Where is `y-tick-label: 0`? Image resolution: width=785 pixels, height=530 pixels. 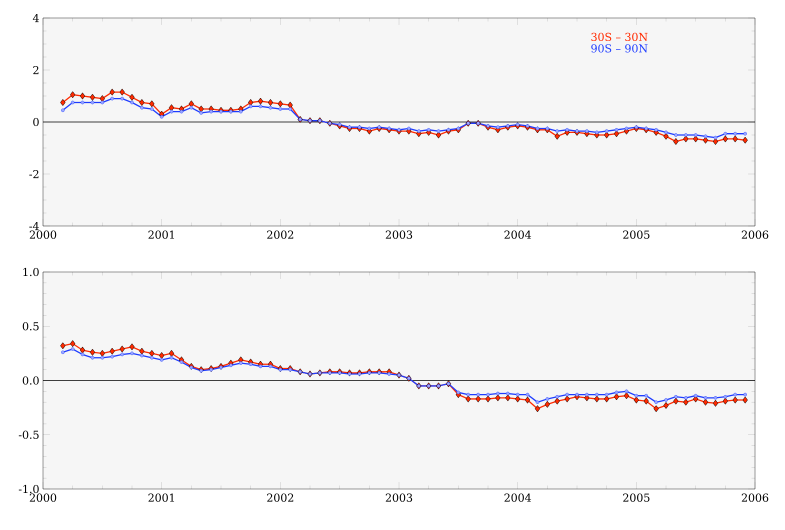 y-tick-label: 0 is located at coordinates (36, 122).